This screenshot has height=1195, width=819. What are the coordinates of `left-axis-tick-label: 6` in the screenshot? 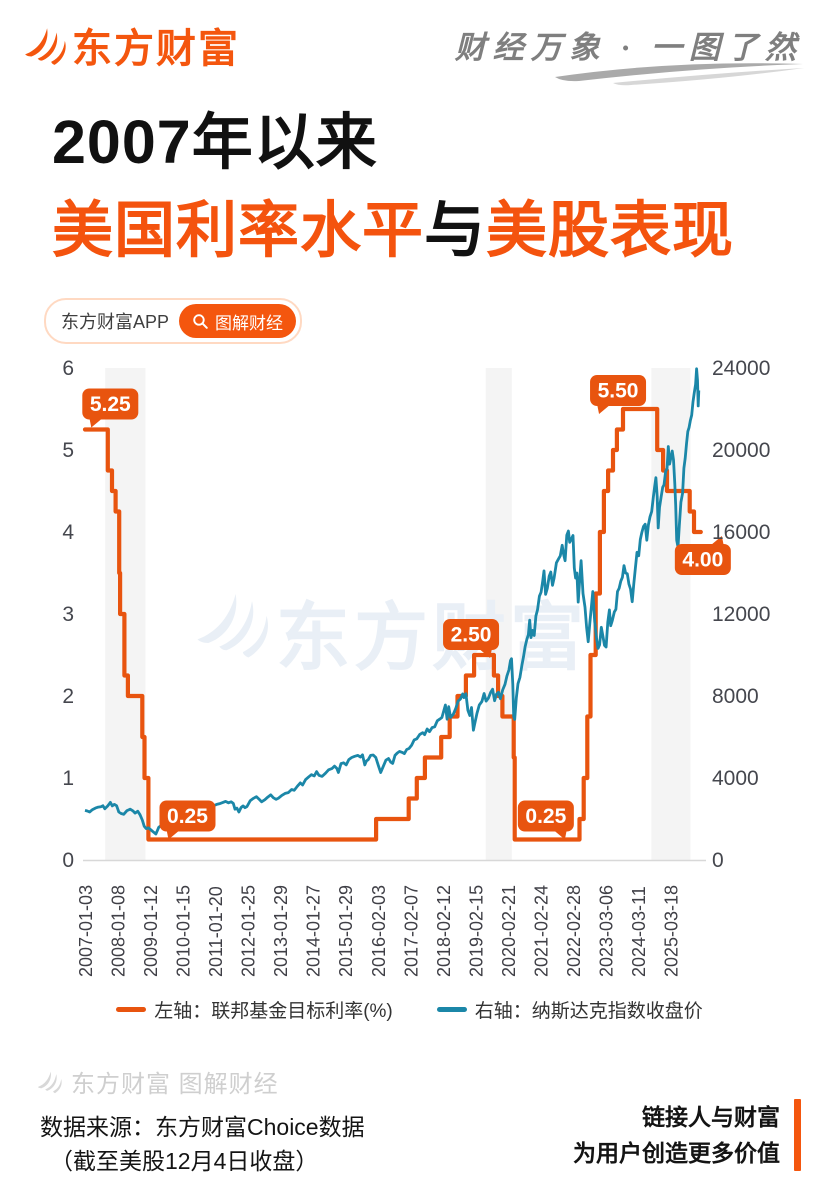 It's located at (68, 368).